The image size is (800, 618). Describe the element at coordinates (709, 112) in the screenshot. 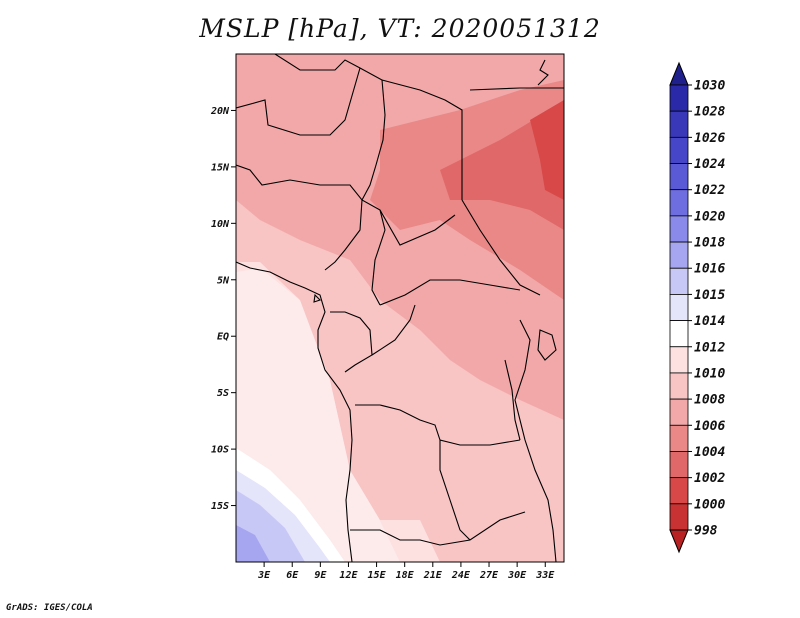

I see `colorbar-label: 1028` at that location.